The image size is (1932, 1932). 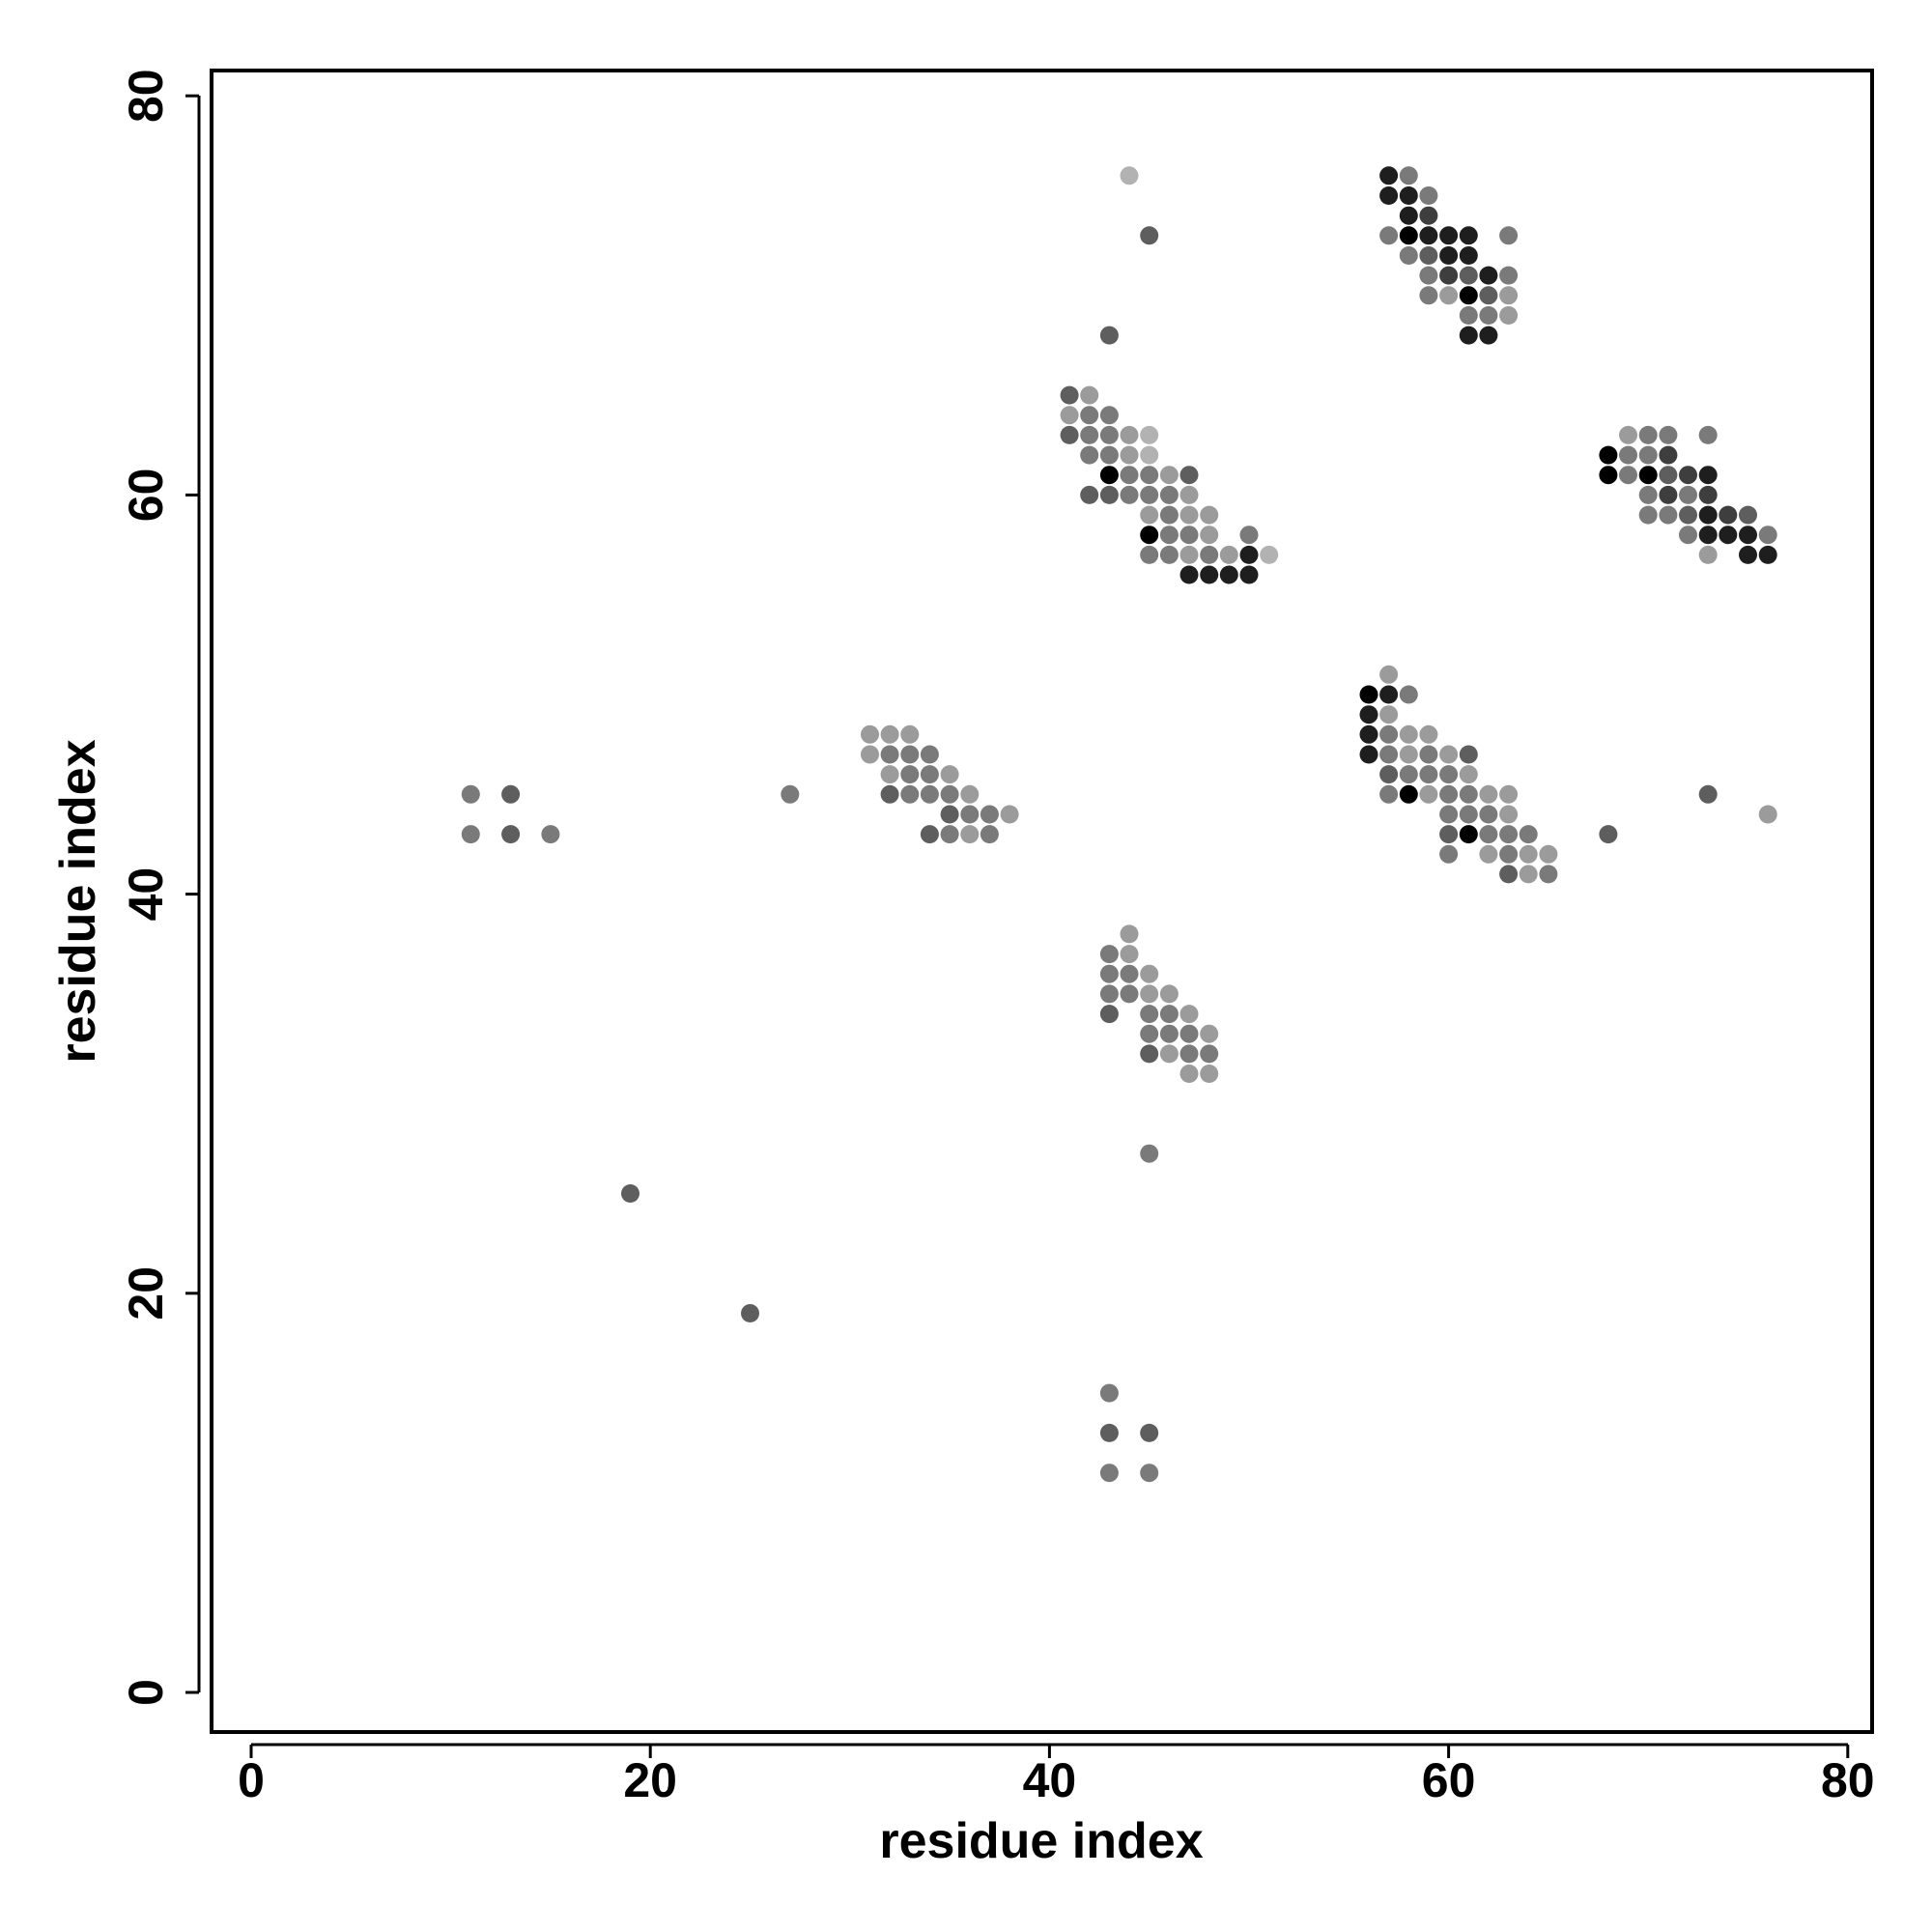 I want to click on y-tick-label: 40, so click(x=146, y=894).